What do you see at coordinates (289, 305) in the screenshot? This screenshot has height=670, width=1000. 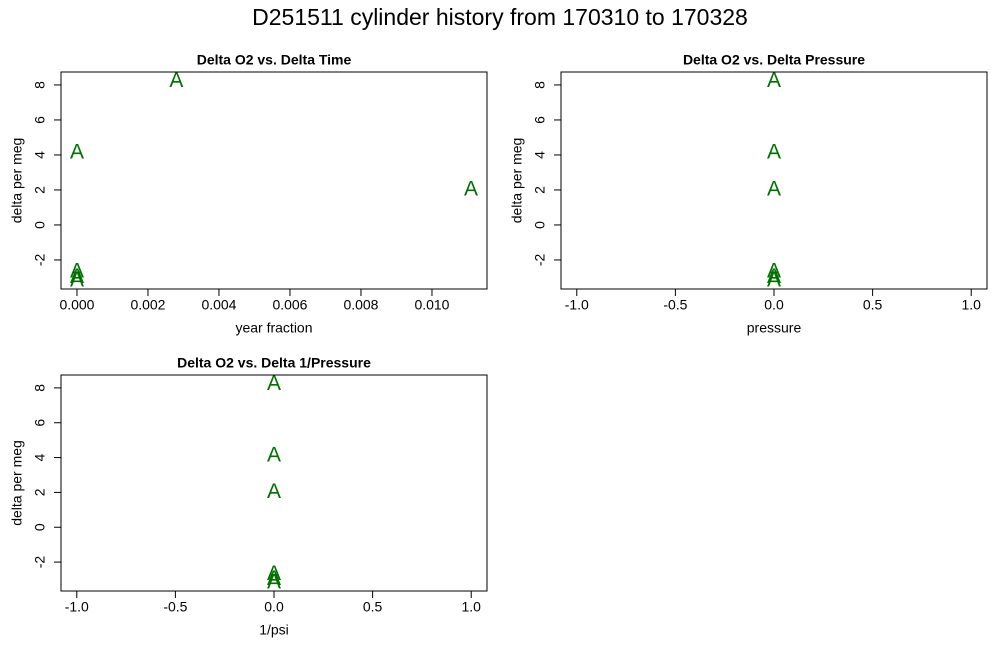 I see `x-tick-label: 0.006` at bounding box center [289, 305].